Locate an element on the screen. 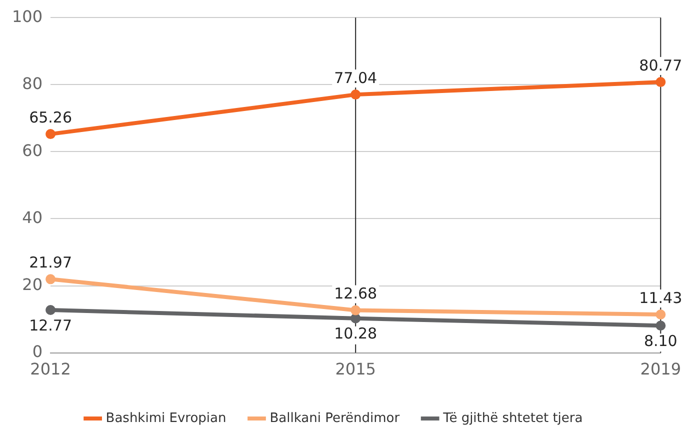  x-tick-label: 2019 is located at coordinates (660, 369).